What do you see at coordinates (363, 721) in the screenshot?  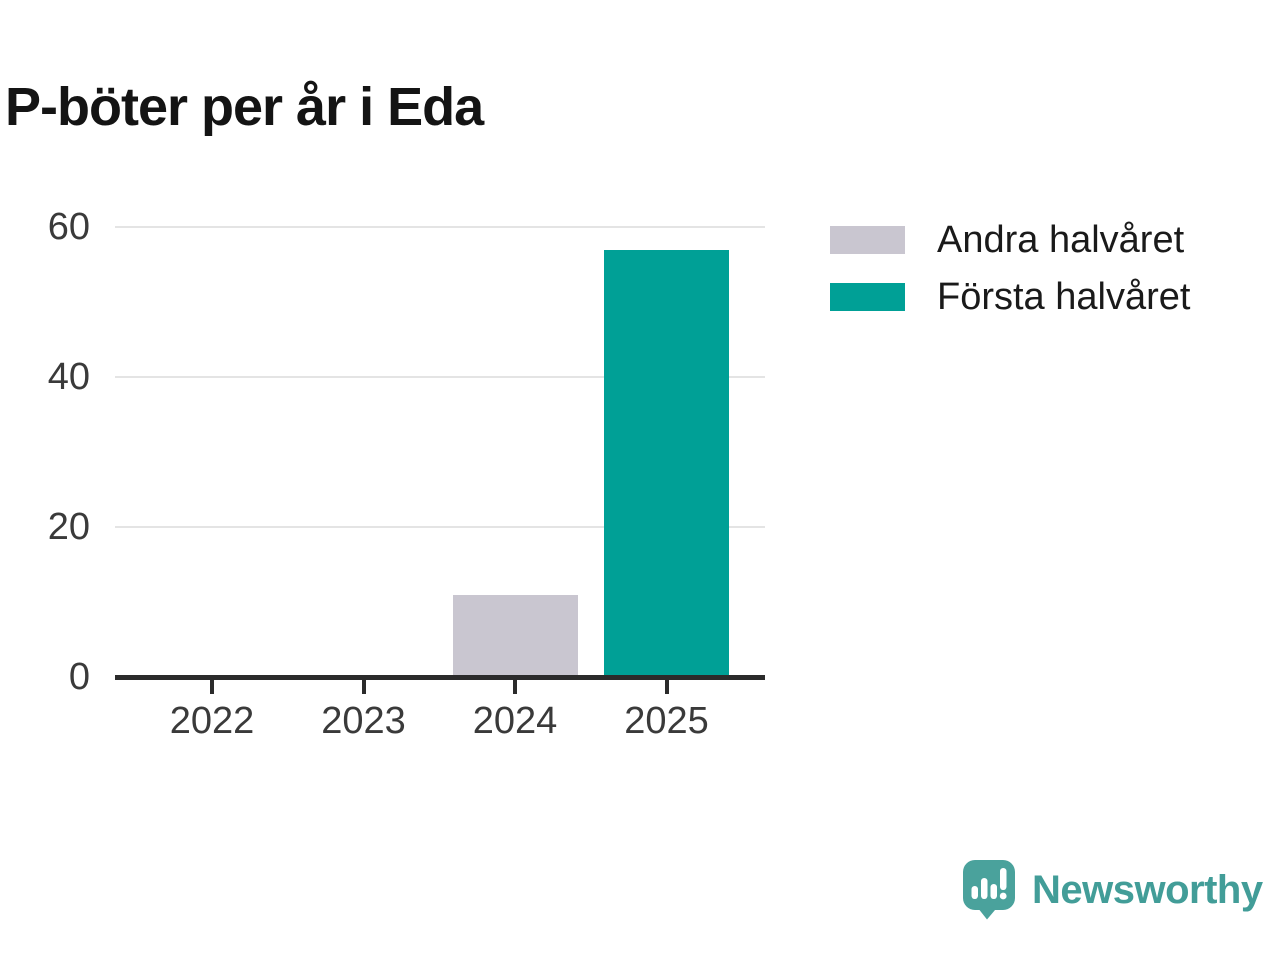 I see `x-tick-label-2023: 2023` at bounding box center [363, 721].